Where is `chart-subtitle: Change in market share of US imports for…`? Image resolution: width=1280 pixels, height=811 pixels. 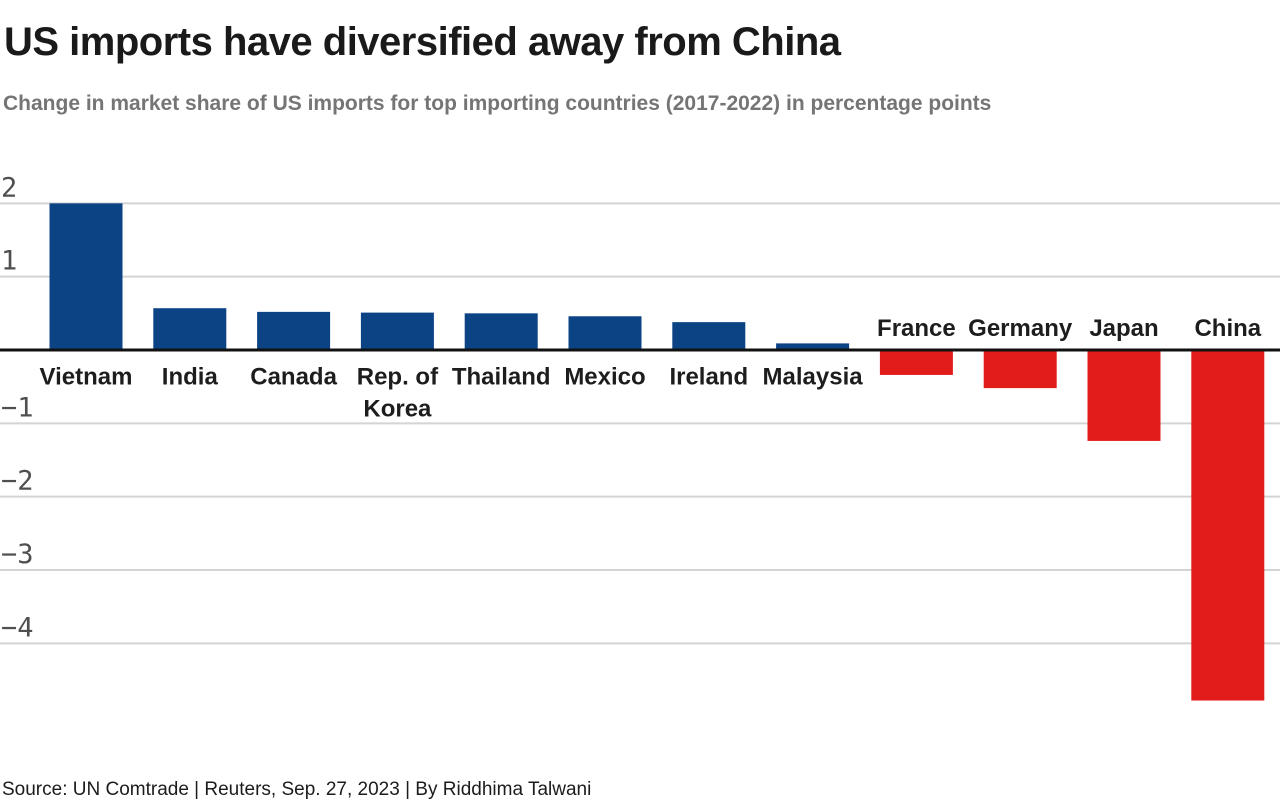 chart-subtitle: Change in market share of US imports for… is located at coordinates (497, 103).